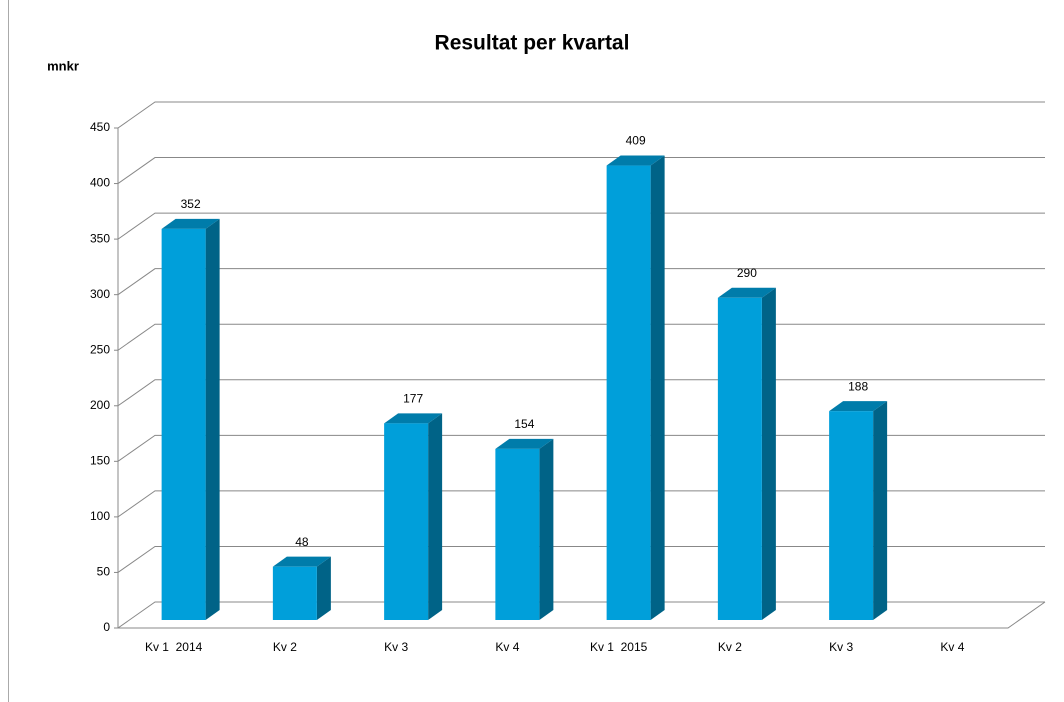 The image size is (1064, 702). What do you see at coordinates (106, 627) in the screenshot?
I see `y-tick-label: 0` at bounding box center [106, 627].